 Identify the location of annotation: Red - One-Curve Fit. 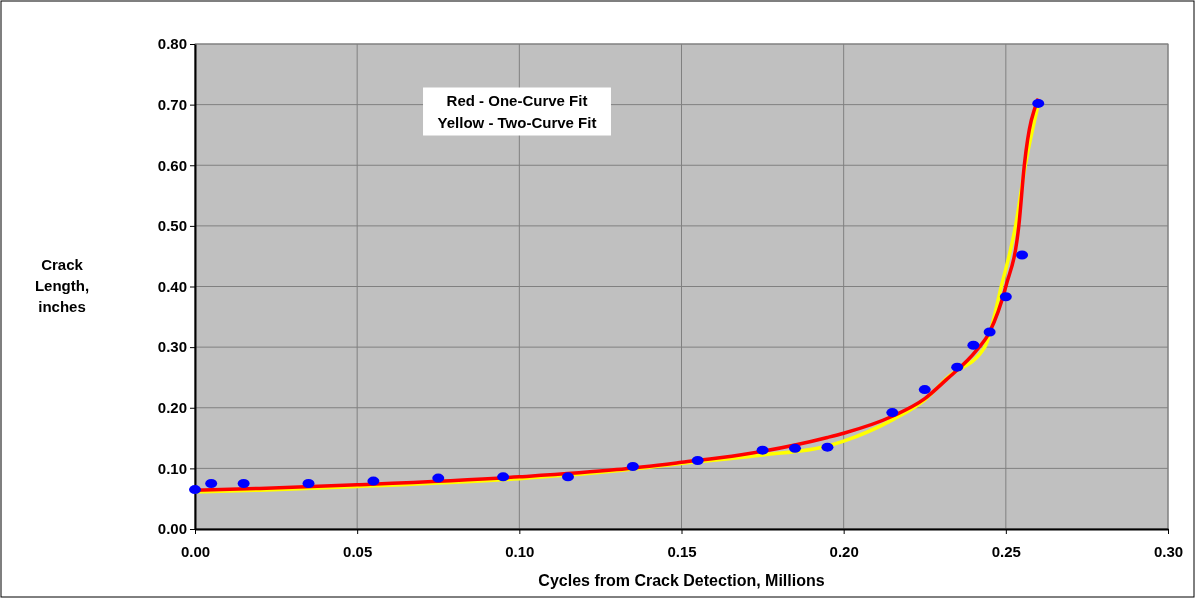
(517, 100).